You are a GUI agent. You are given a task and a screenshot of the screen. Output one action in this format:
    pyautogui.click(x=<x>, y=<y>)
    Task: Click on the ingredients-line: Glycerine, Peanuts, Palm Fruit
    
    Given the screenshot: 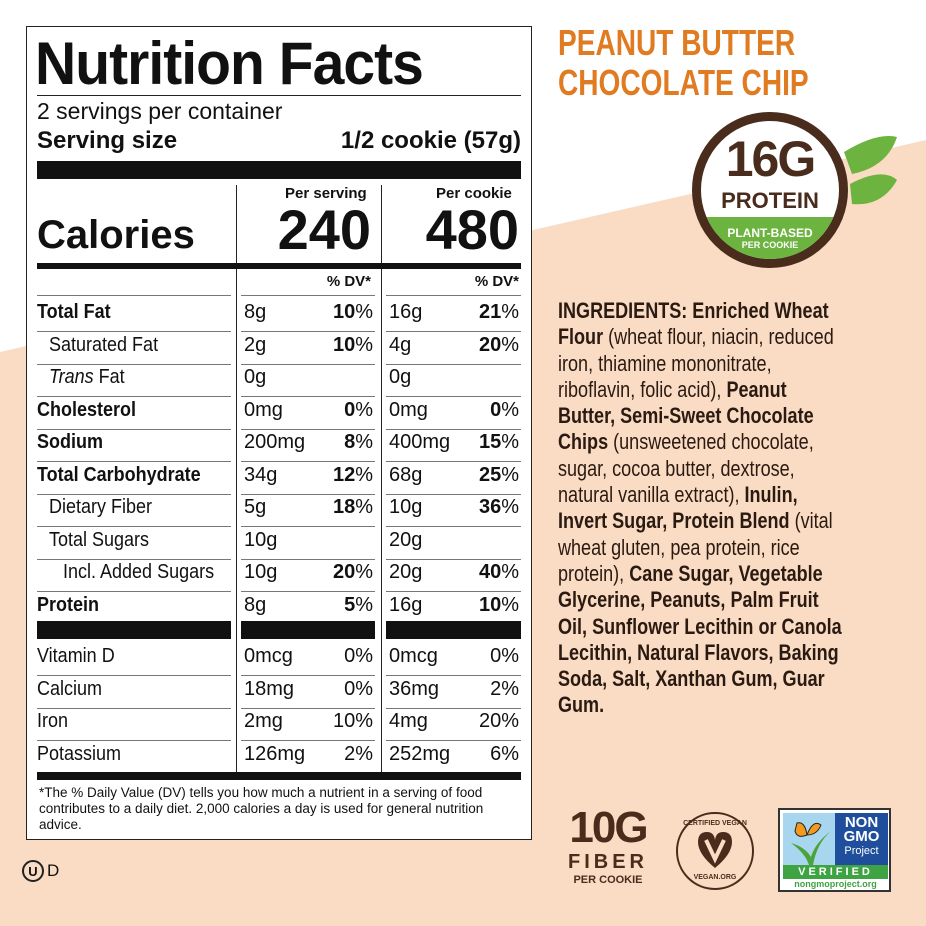 What is the action you would take?
    pyautogui.click(x=705, y=600)
    